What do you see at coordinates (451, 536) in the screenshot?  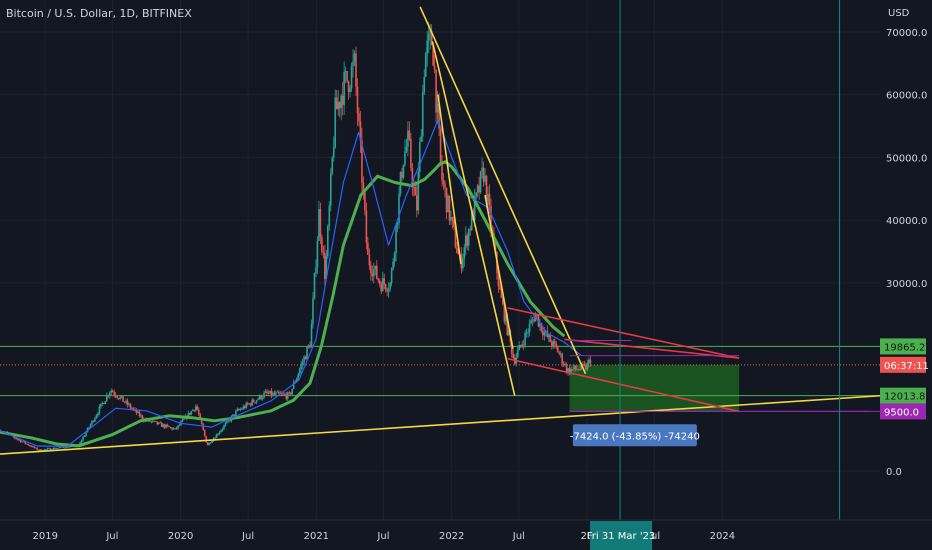 I see `x-tick-label: 2022` at bounding box center [451, 536].